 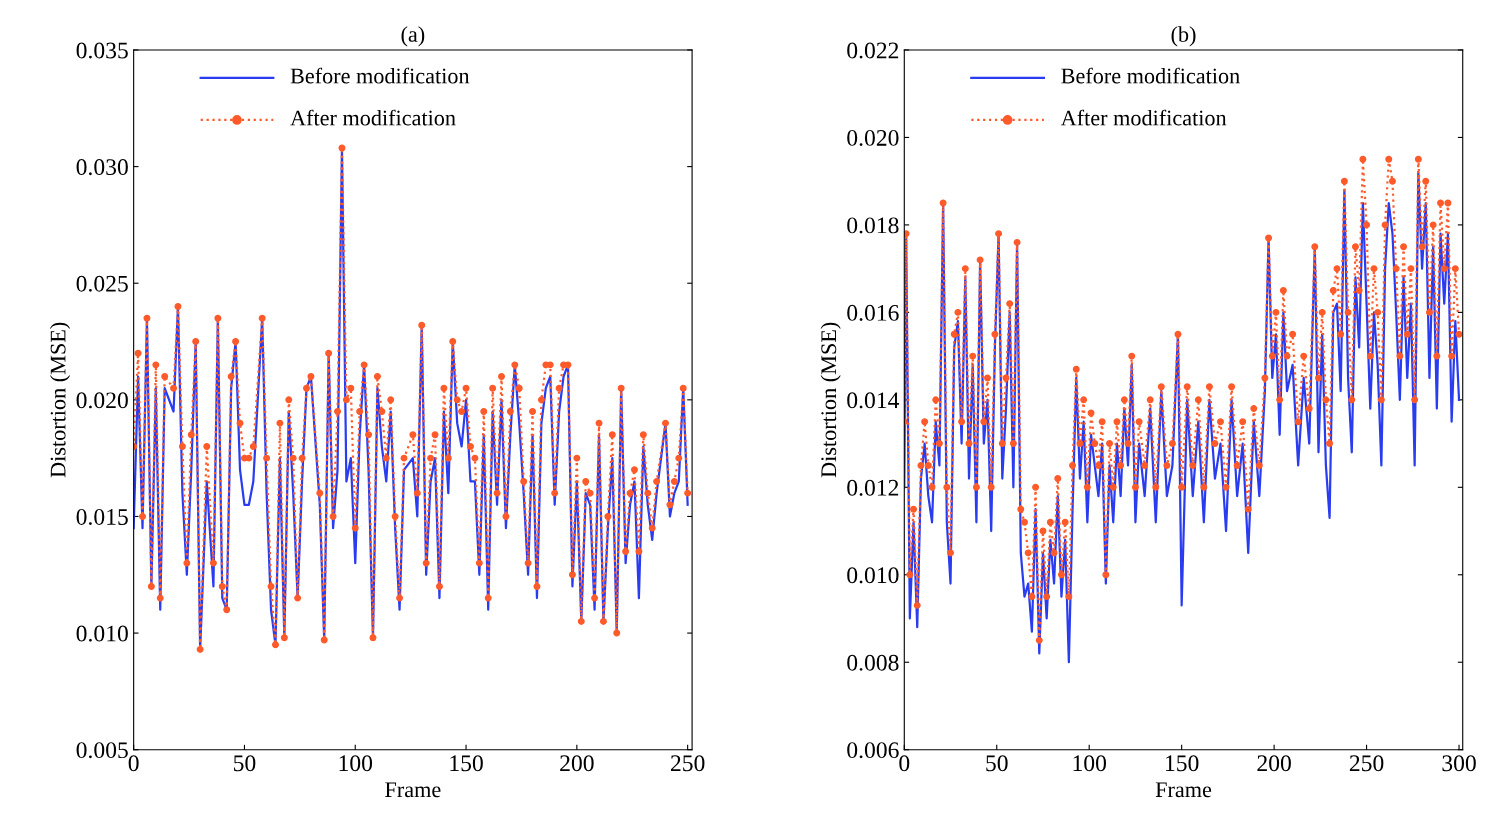 I want to click on y-tick-label: 0.030, so click(x=102, y=167).